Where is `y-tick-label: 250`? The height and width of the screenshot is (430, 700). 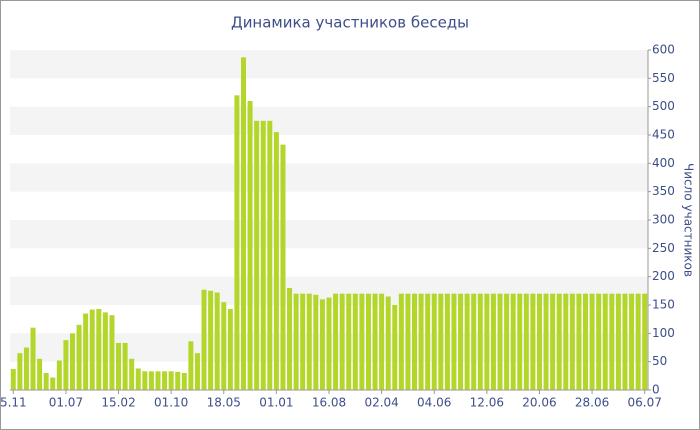 y-tick-label: 250 is located at coordinates (663, 248).